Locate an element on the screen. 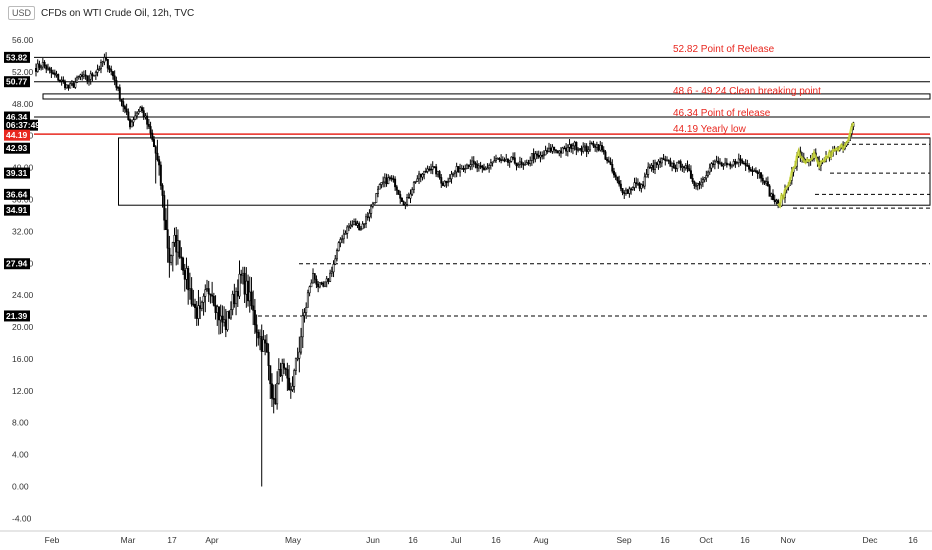 The image size is (932, 550). x-tick-label: Apr is located at coordinates (211, 540).